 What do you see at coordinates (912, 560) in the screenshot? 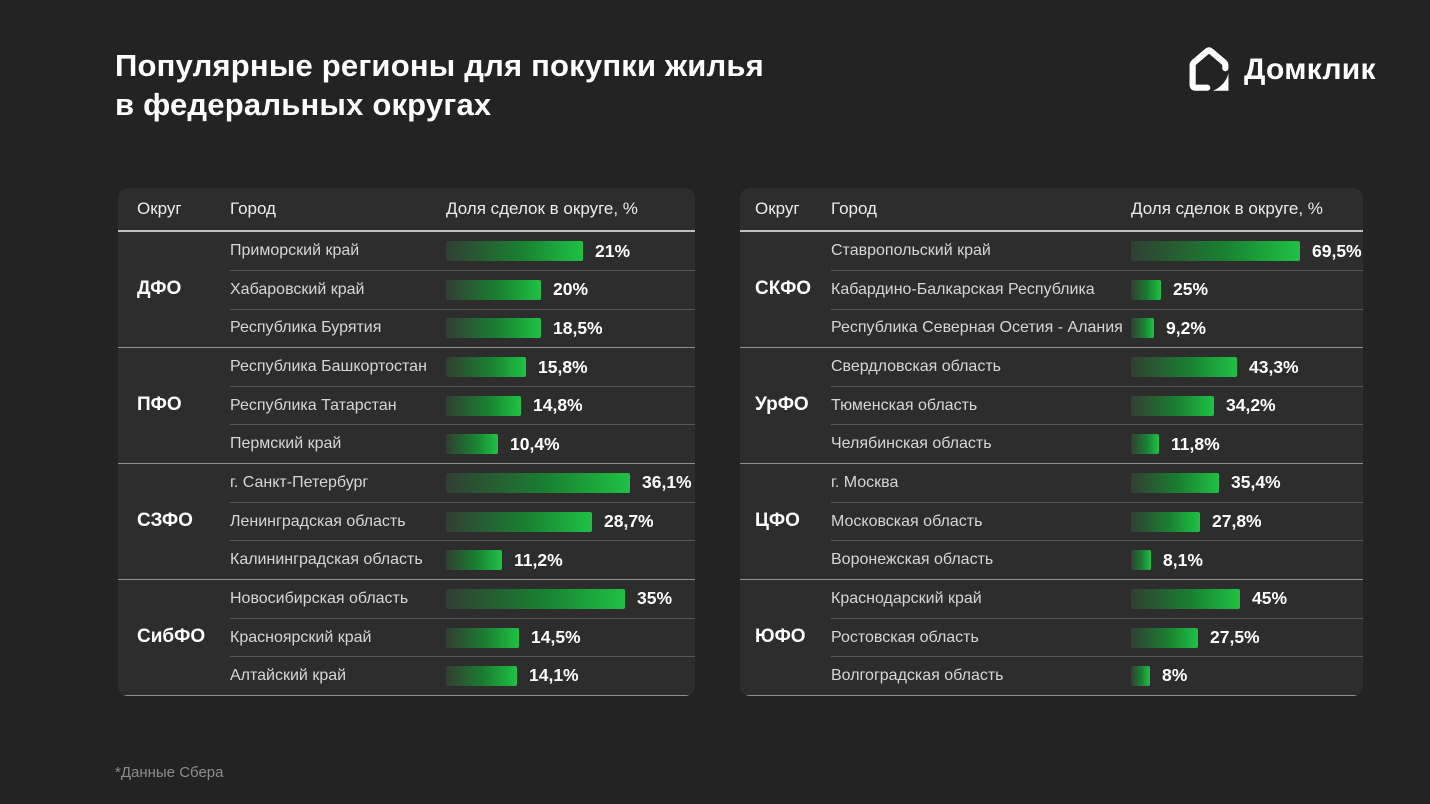
I see `city-label: Воронежская область` at bounding box center [912, 560].